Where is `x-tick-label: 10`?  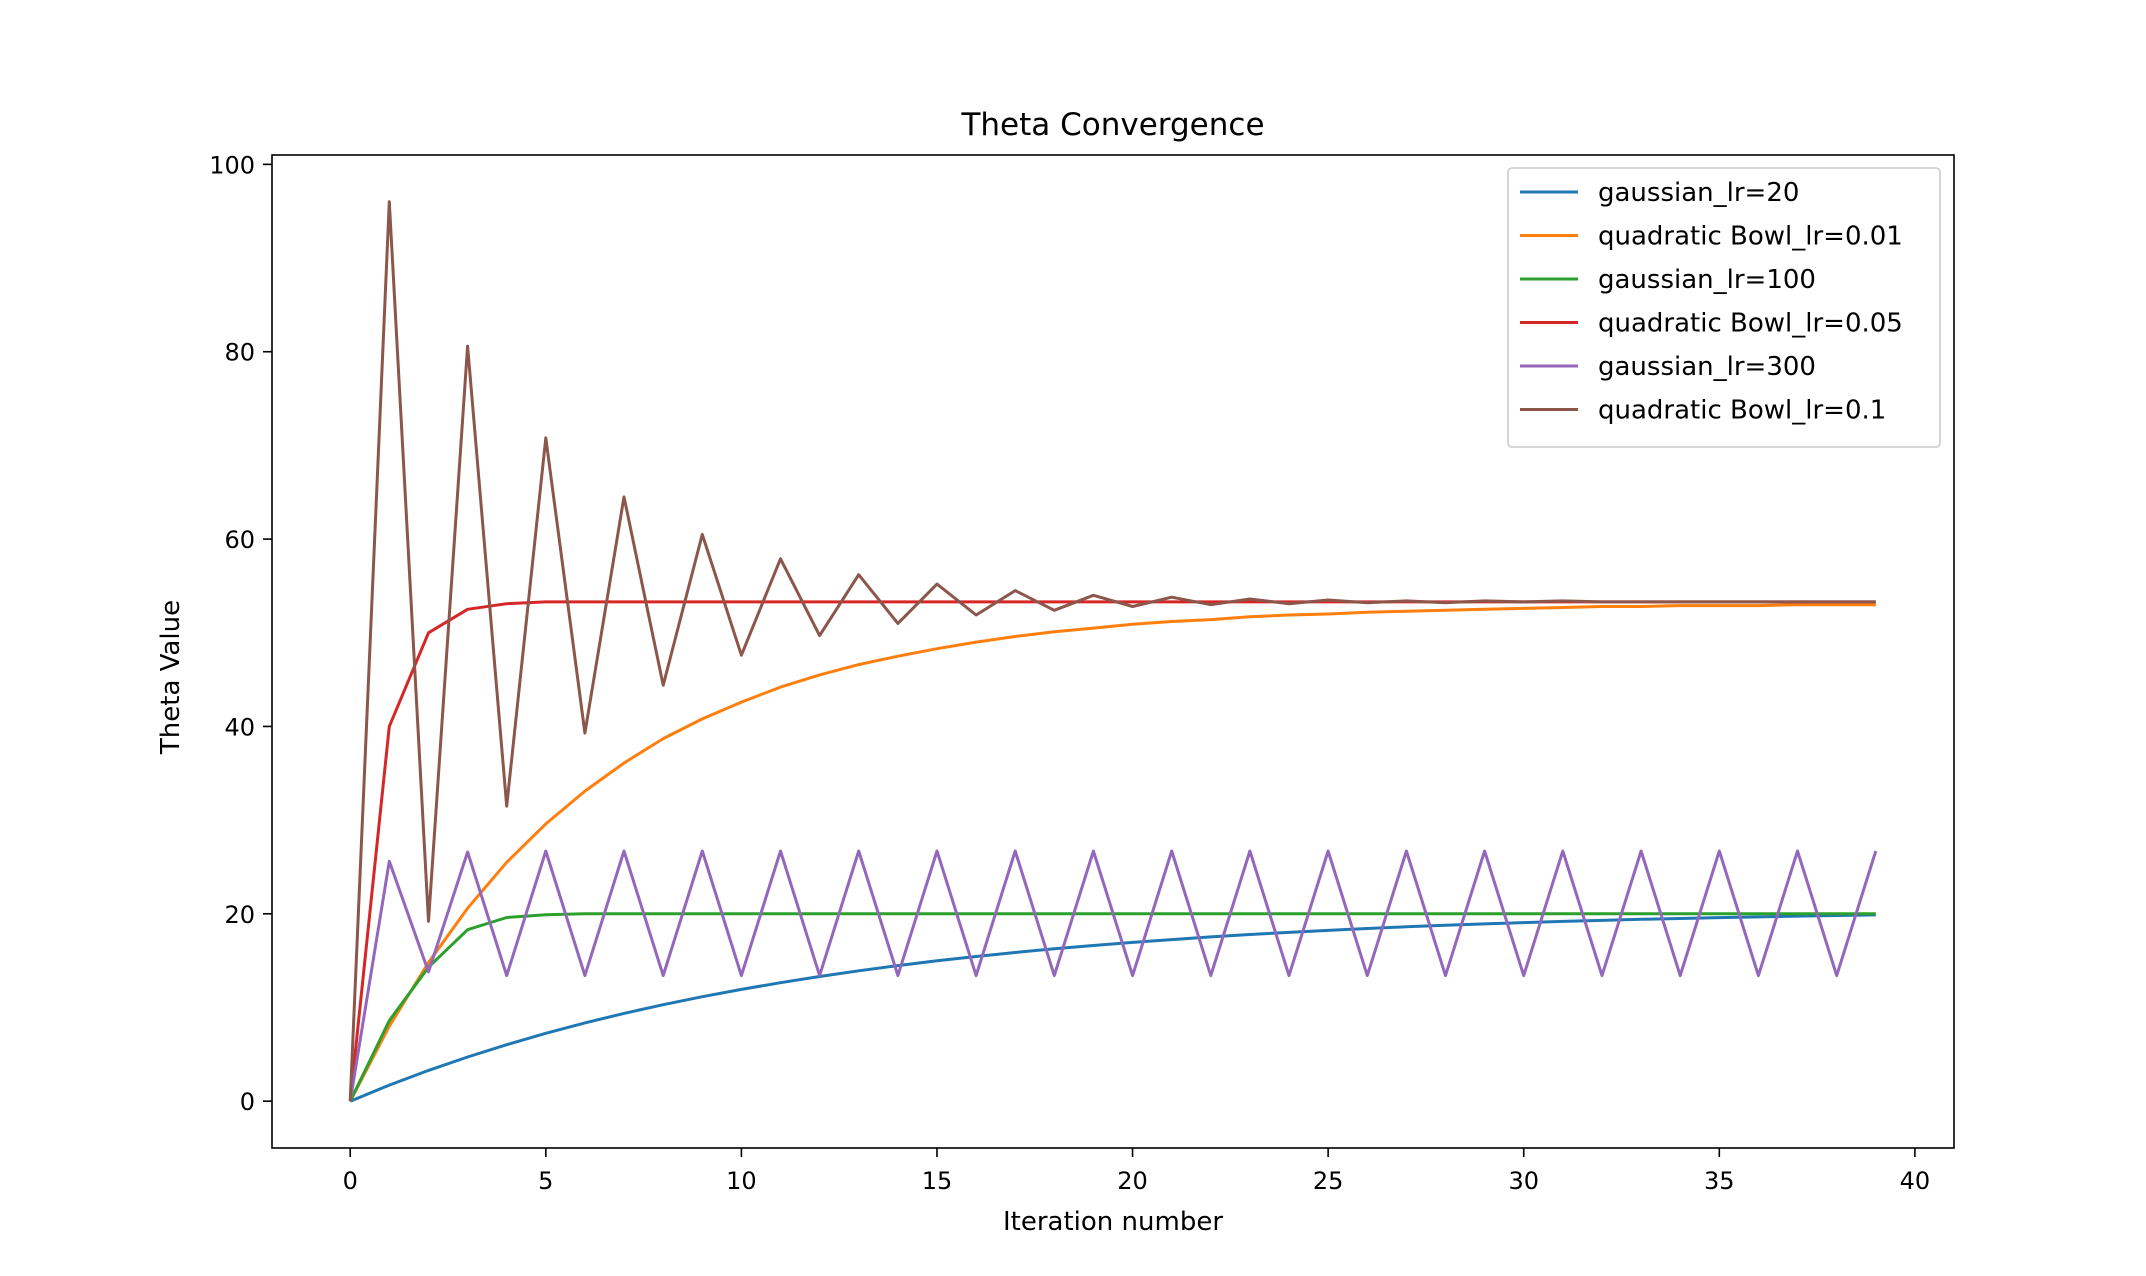 x-tick-label: 10 is located at coordinates (741, 1181).